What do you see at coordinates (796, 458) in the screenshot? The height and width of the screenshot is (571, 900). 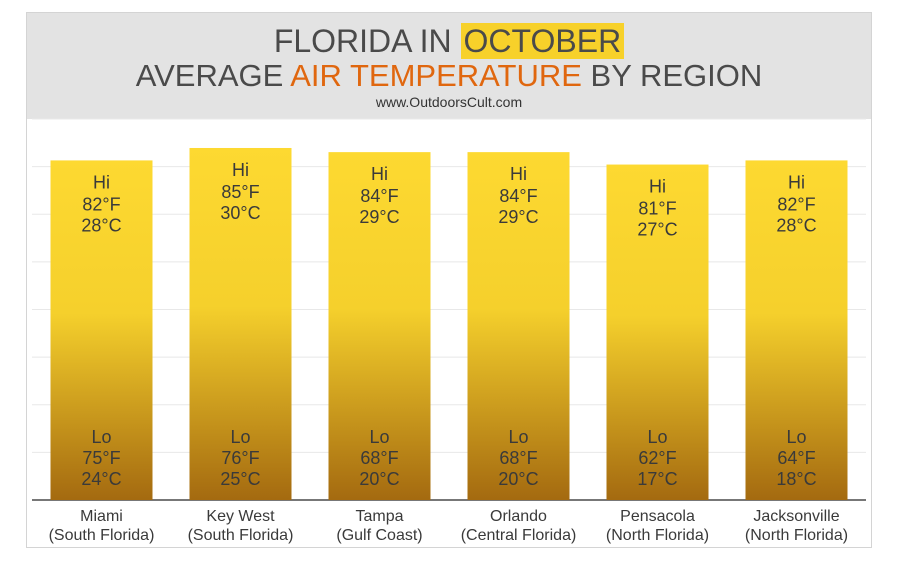 I see `lo-value-f: 64°F` at bounding box center [796, 458].